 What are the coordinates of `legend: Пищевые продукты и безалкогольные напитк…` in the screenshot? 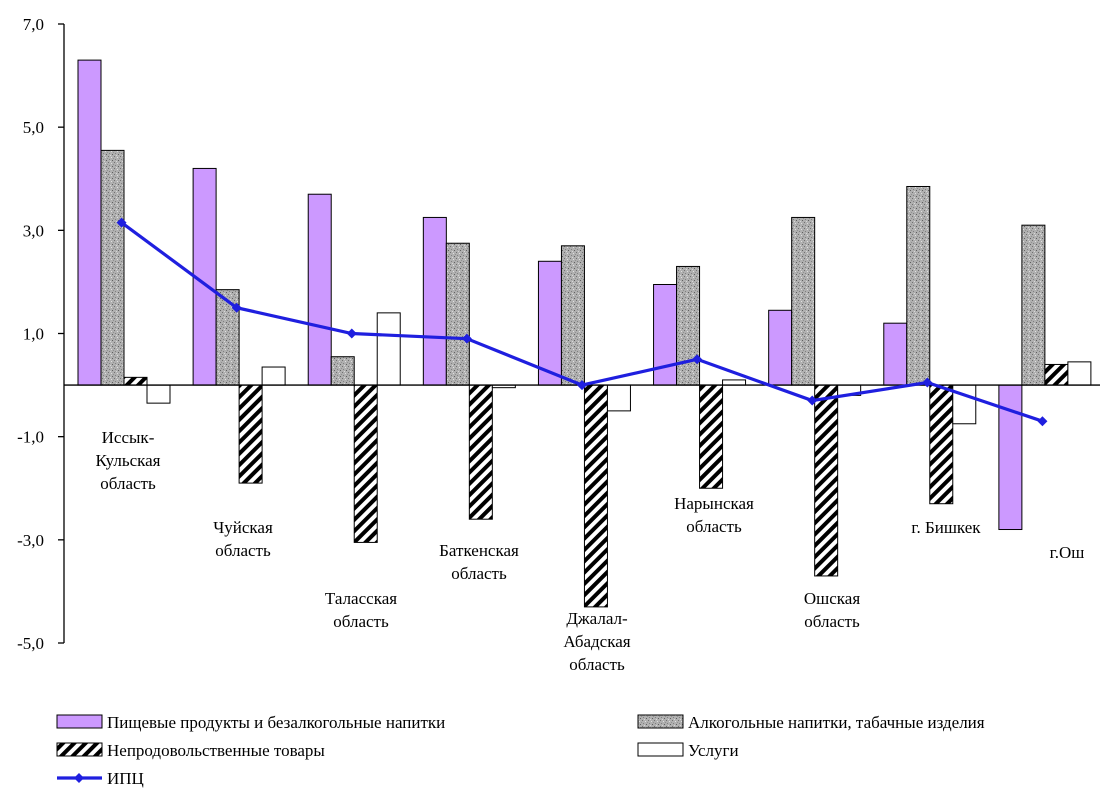 It's located at (520, 750).